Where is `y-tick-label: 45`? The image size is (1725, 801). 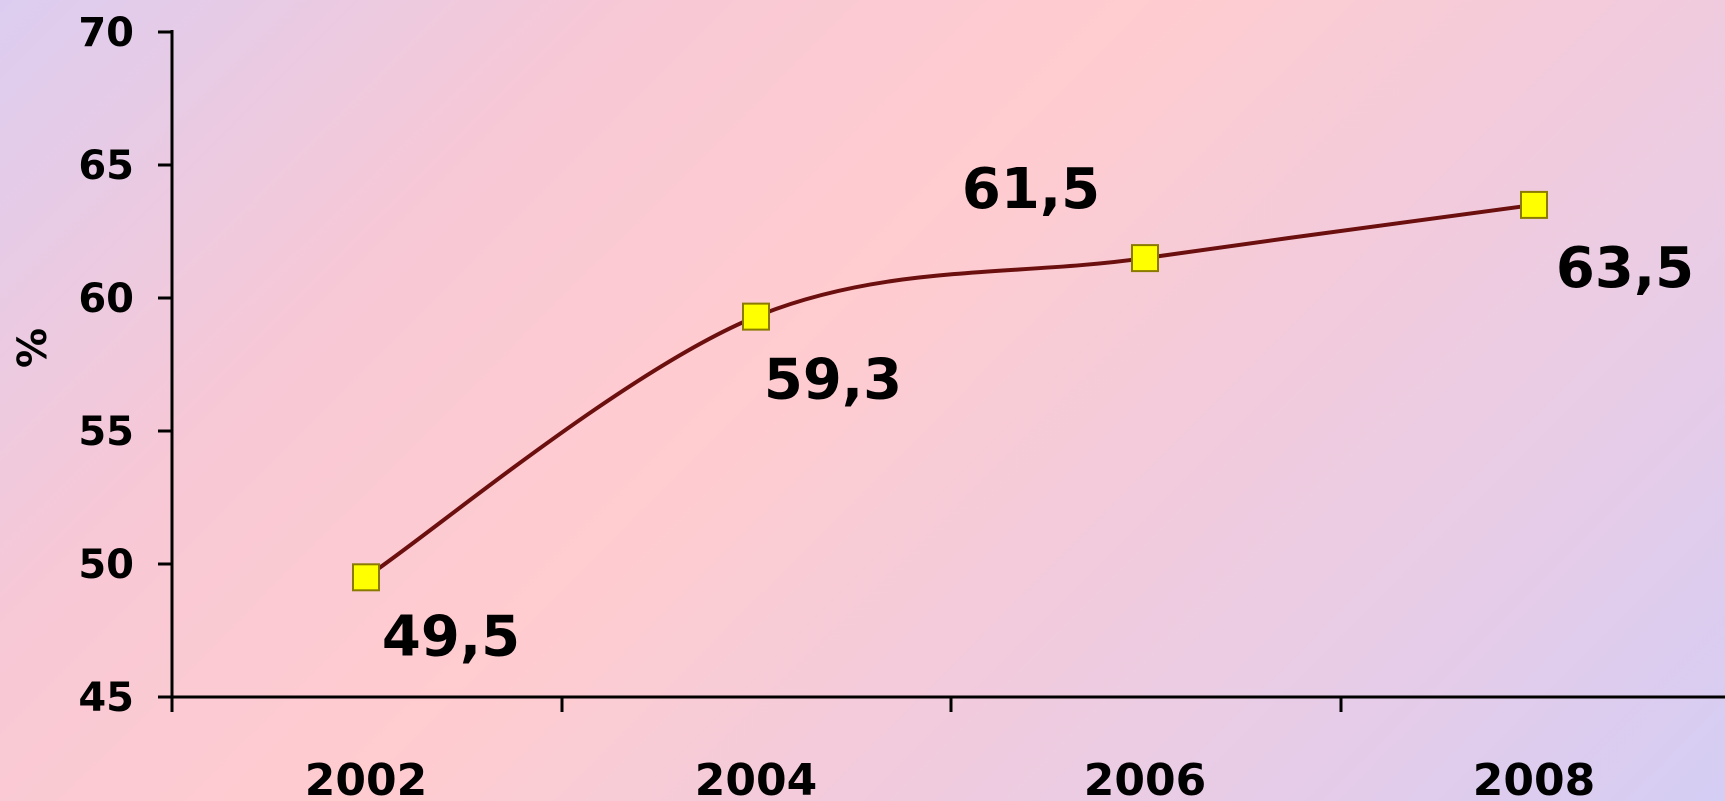
y-tick-label: 45 is located at coordinates (106, 698).